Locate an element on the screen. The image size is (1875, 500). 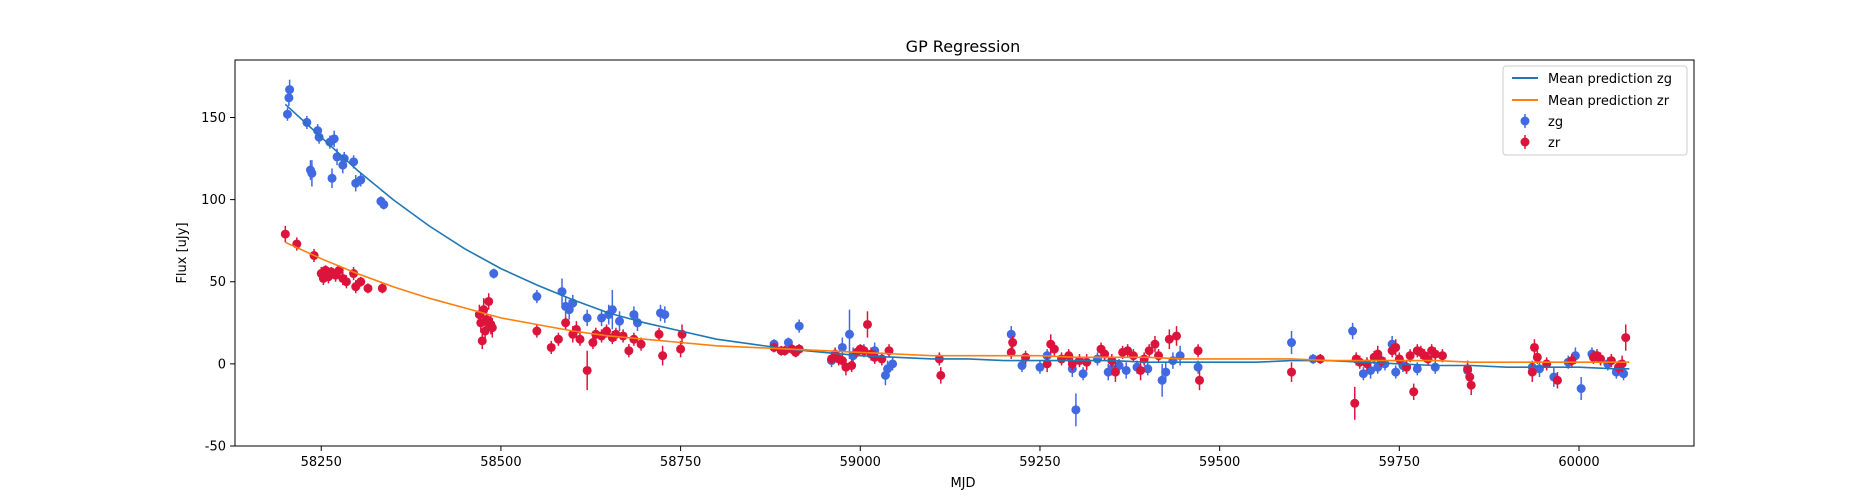
y-tick-label: -50 is located at coordinates (215, 447).